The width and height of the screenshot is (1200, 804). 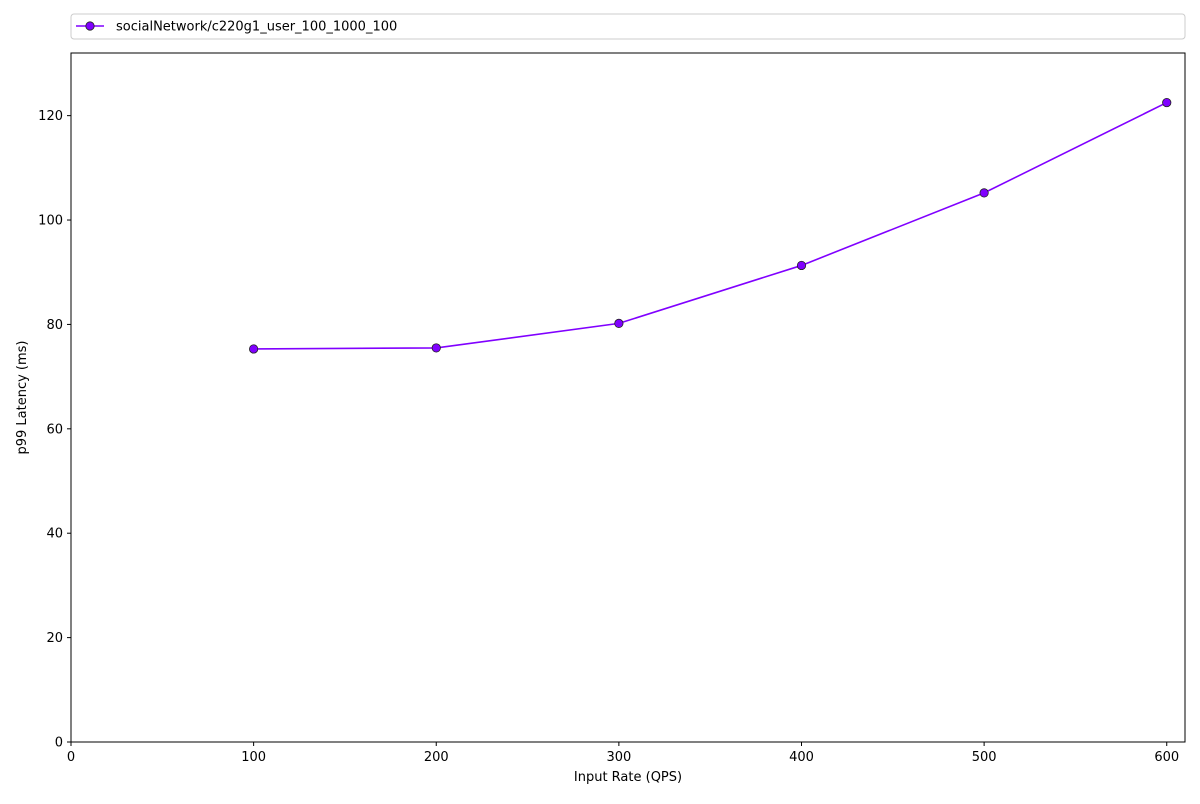 What do you see at coordinates (71, 757) in the screenshot?
I see `x-tick-label: 0` at bounding box center [71, 757].